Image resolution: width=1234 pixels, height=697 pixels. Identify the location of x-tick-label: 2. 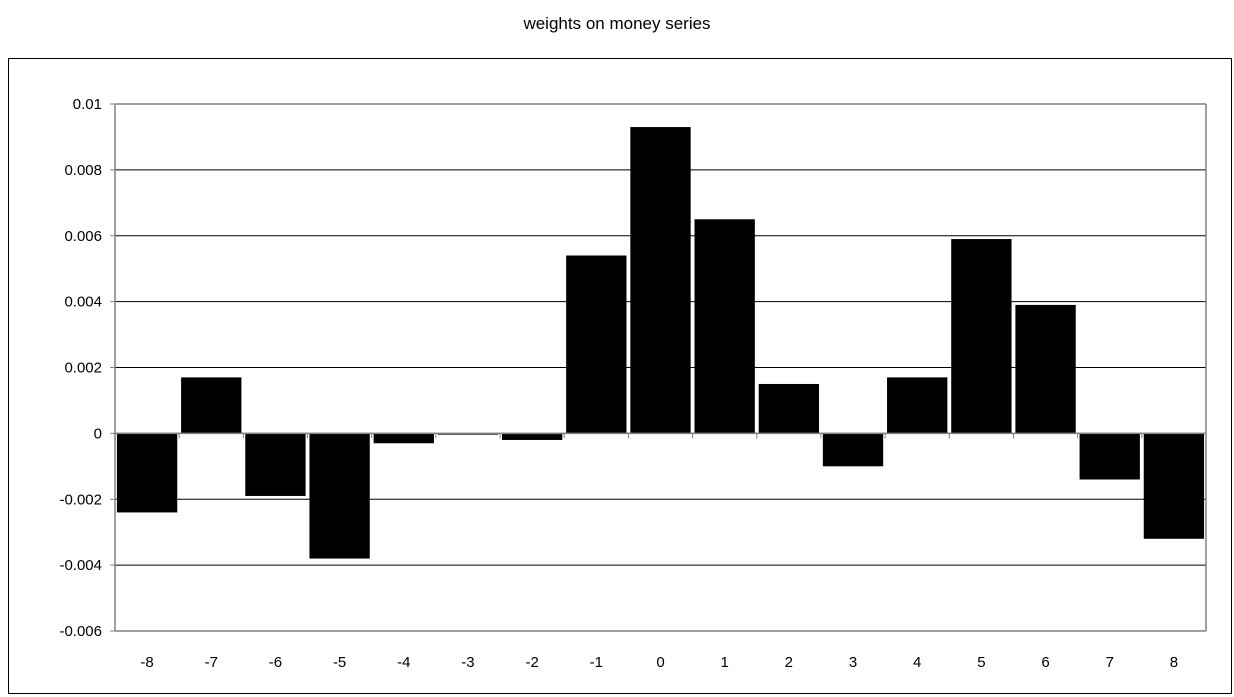
(789, 662).